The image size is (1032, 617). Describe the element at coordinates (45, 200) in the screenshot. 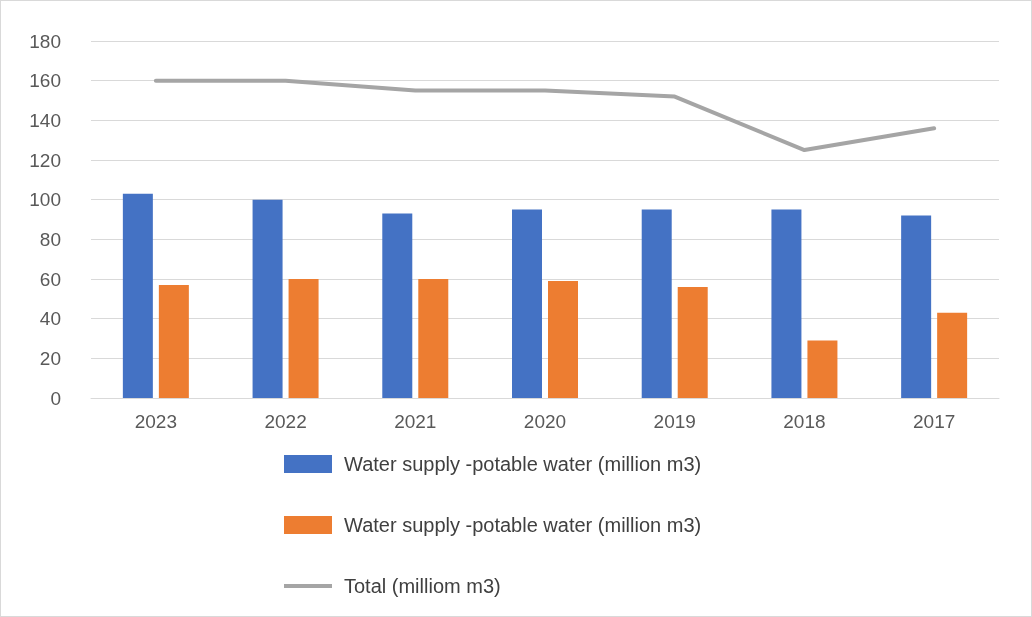

I see `y-tick-label: 100` at that location.